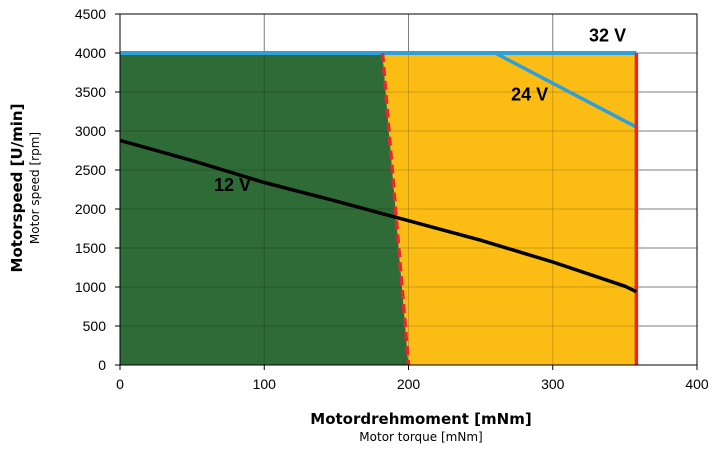 The image size is (713, 452). I want to click on y-tick-label: 4500, so click(90, 14).